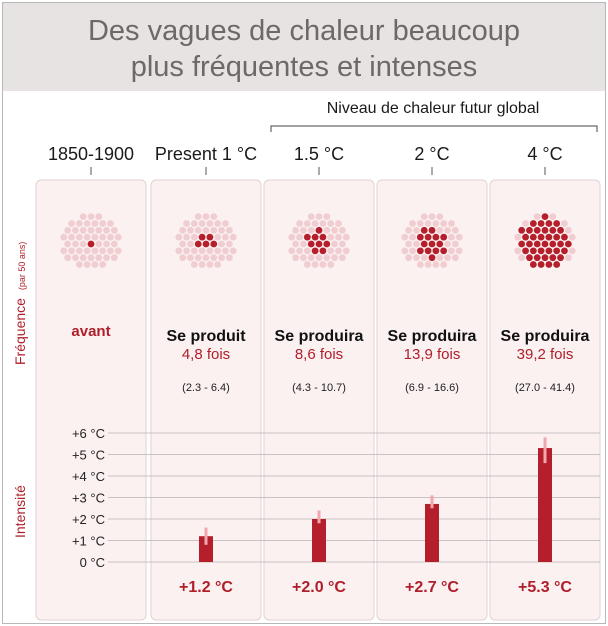 The image size is (608, 626). I want to click on intensity-value-labels: +1.2 °C +2.0 °C +2.7 °C +5.3 °C, so click(375, 587).